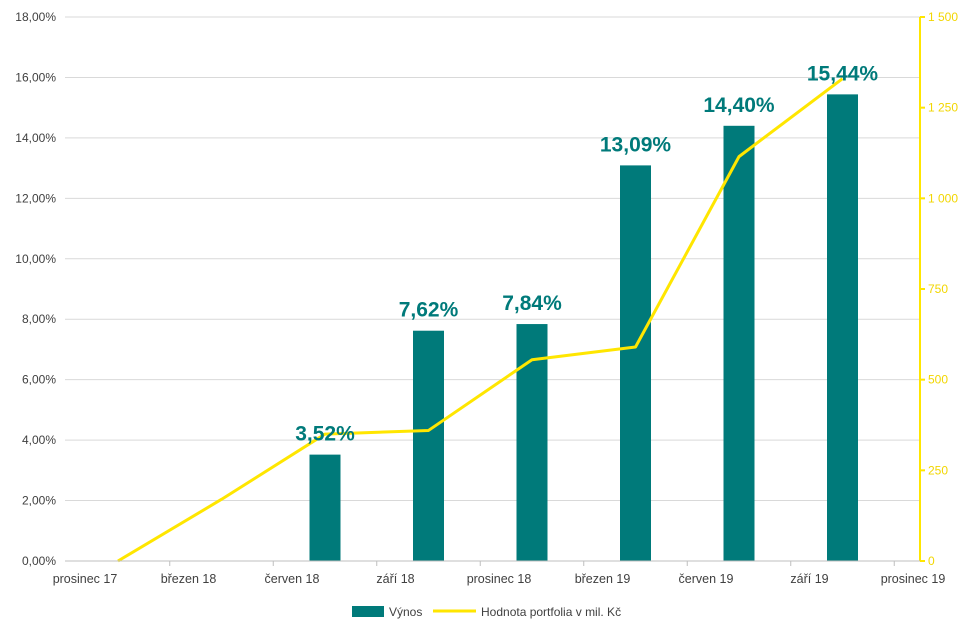 This screenshot has height=633, width=980. I want to click on legend-label-portfolio: Hodnota portfolia v mil. Kč, so click(551, 612).